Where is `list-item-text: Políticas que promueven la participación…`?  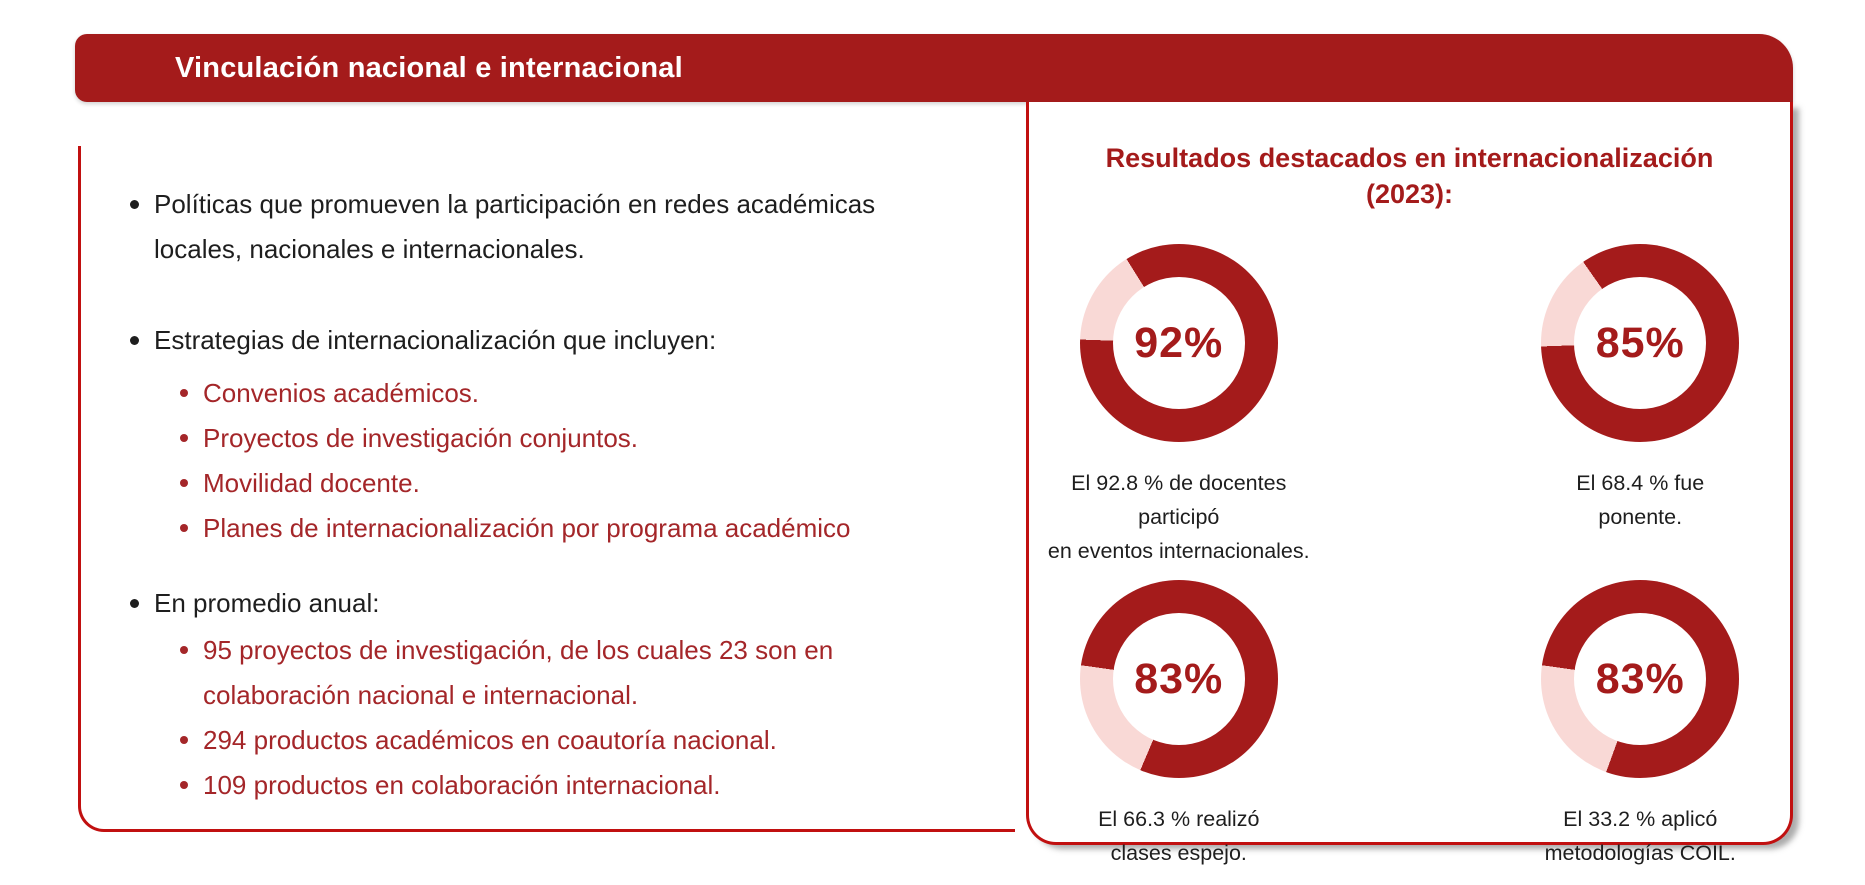
list-item-text: Políticas que promueven la participación… is located at coordinates (515, 226).